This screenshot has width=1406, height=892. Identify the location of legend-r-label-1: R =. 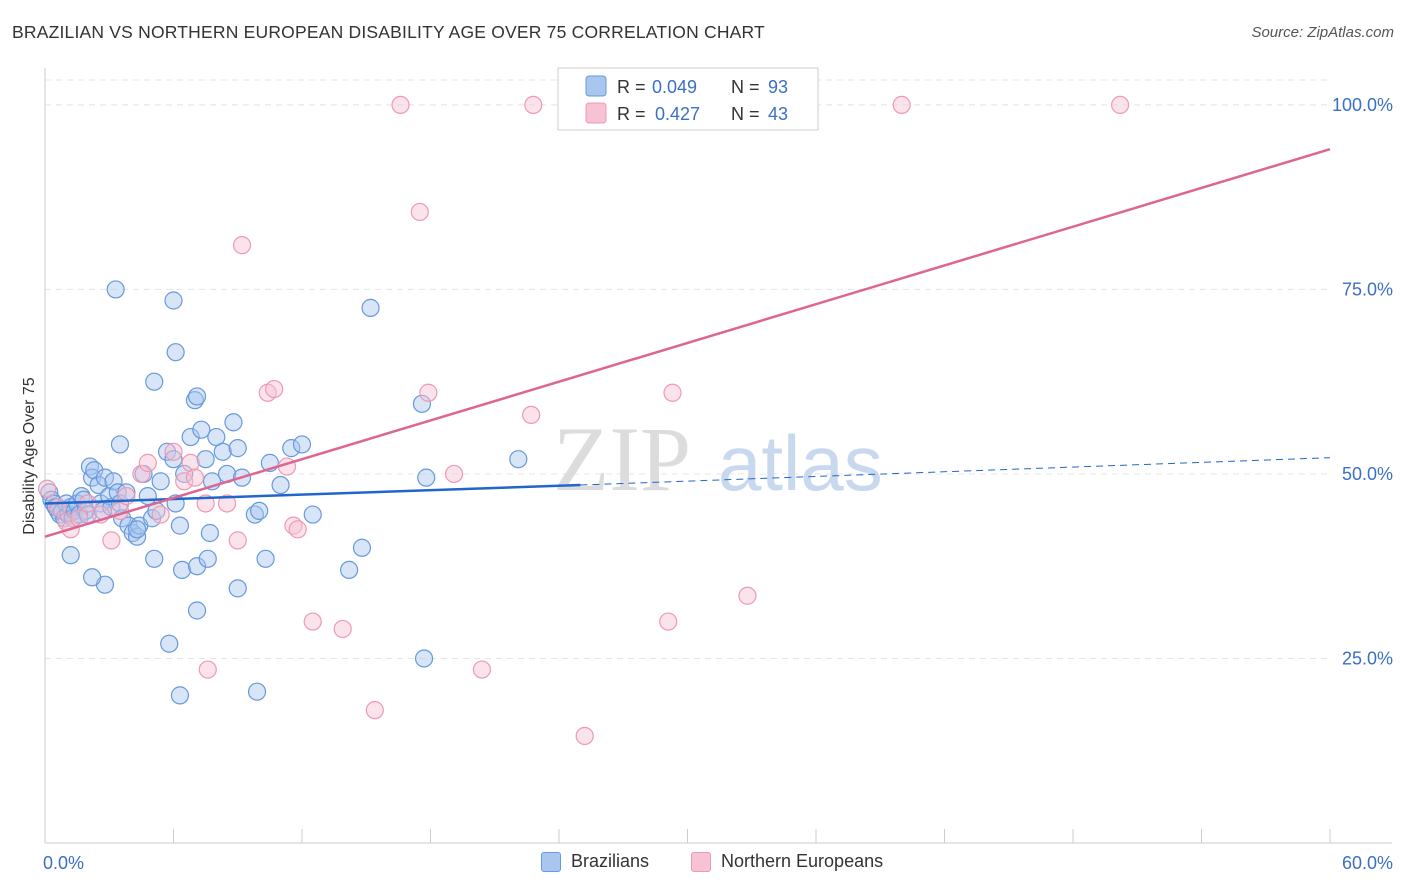
(631, 114).